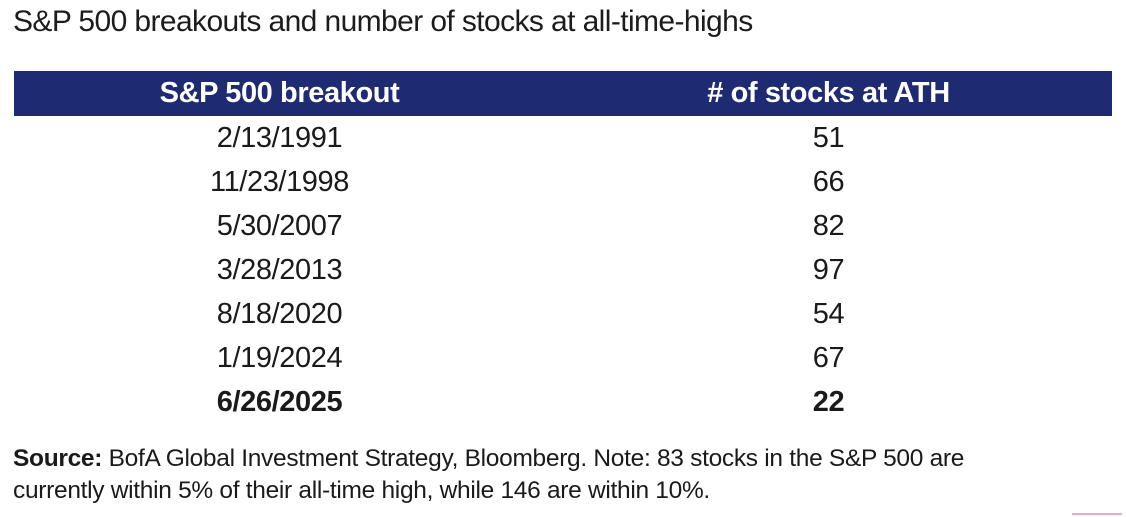  Describe the element at coordinates (279, 357) in the screenshot. I see `breakout-date-cell: 1/19/2024` at that location.